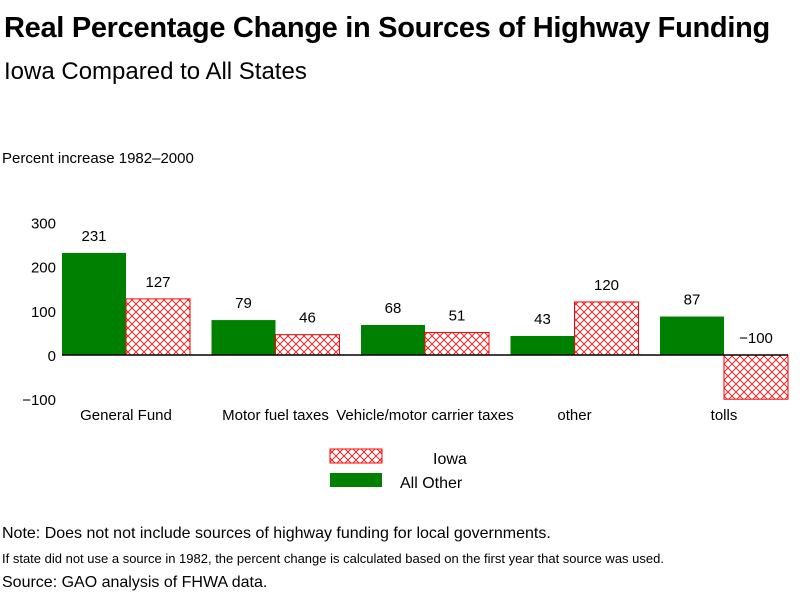  Describe the element at coordinates (98, 158) in the screenshot. I see `y-axis-label: Percent increase 1982–2000` at that location.